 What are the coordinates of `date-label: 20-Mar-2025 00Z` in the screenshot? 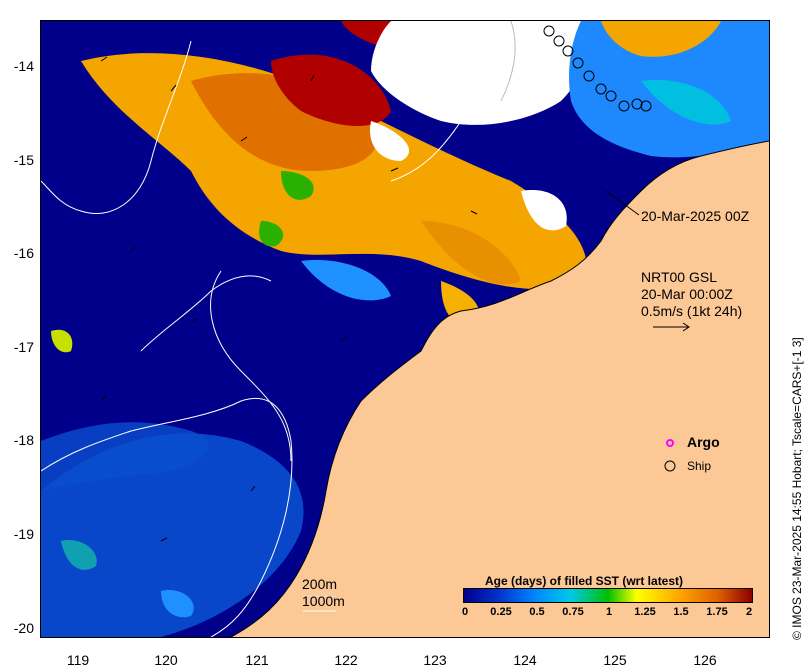 It's located at (695, 216).